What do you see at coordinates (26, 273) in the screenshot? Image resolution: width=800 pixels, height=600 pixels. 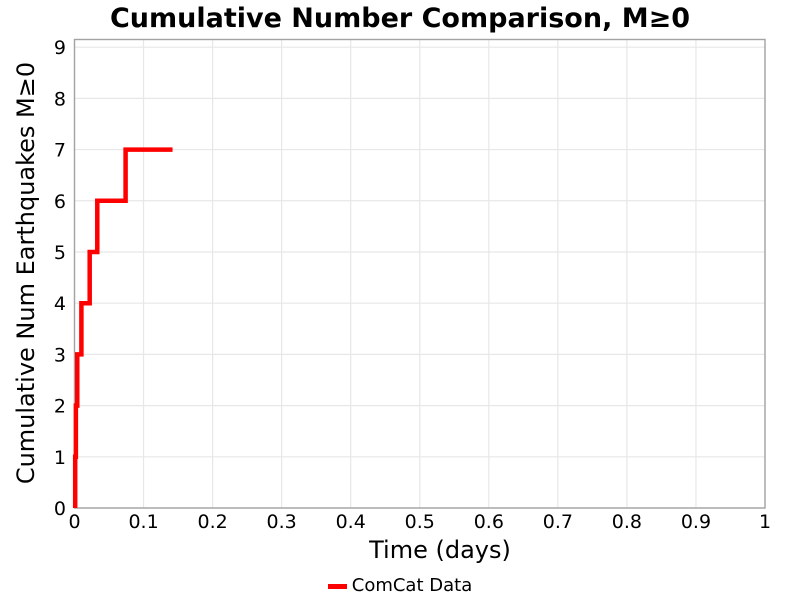 I see `y-axis-label: Cumulative Num Earthquakes M≥0` at bounding box center [26, 273].